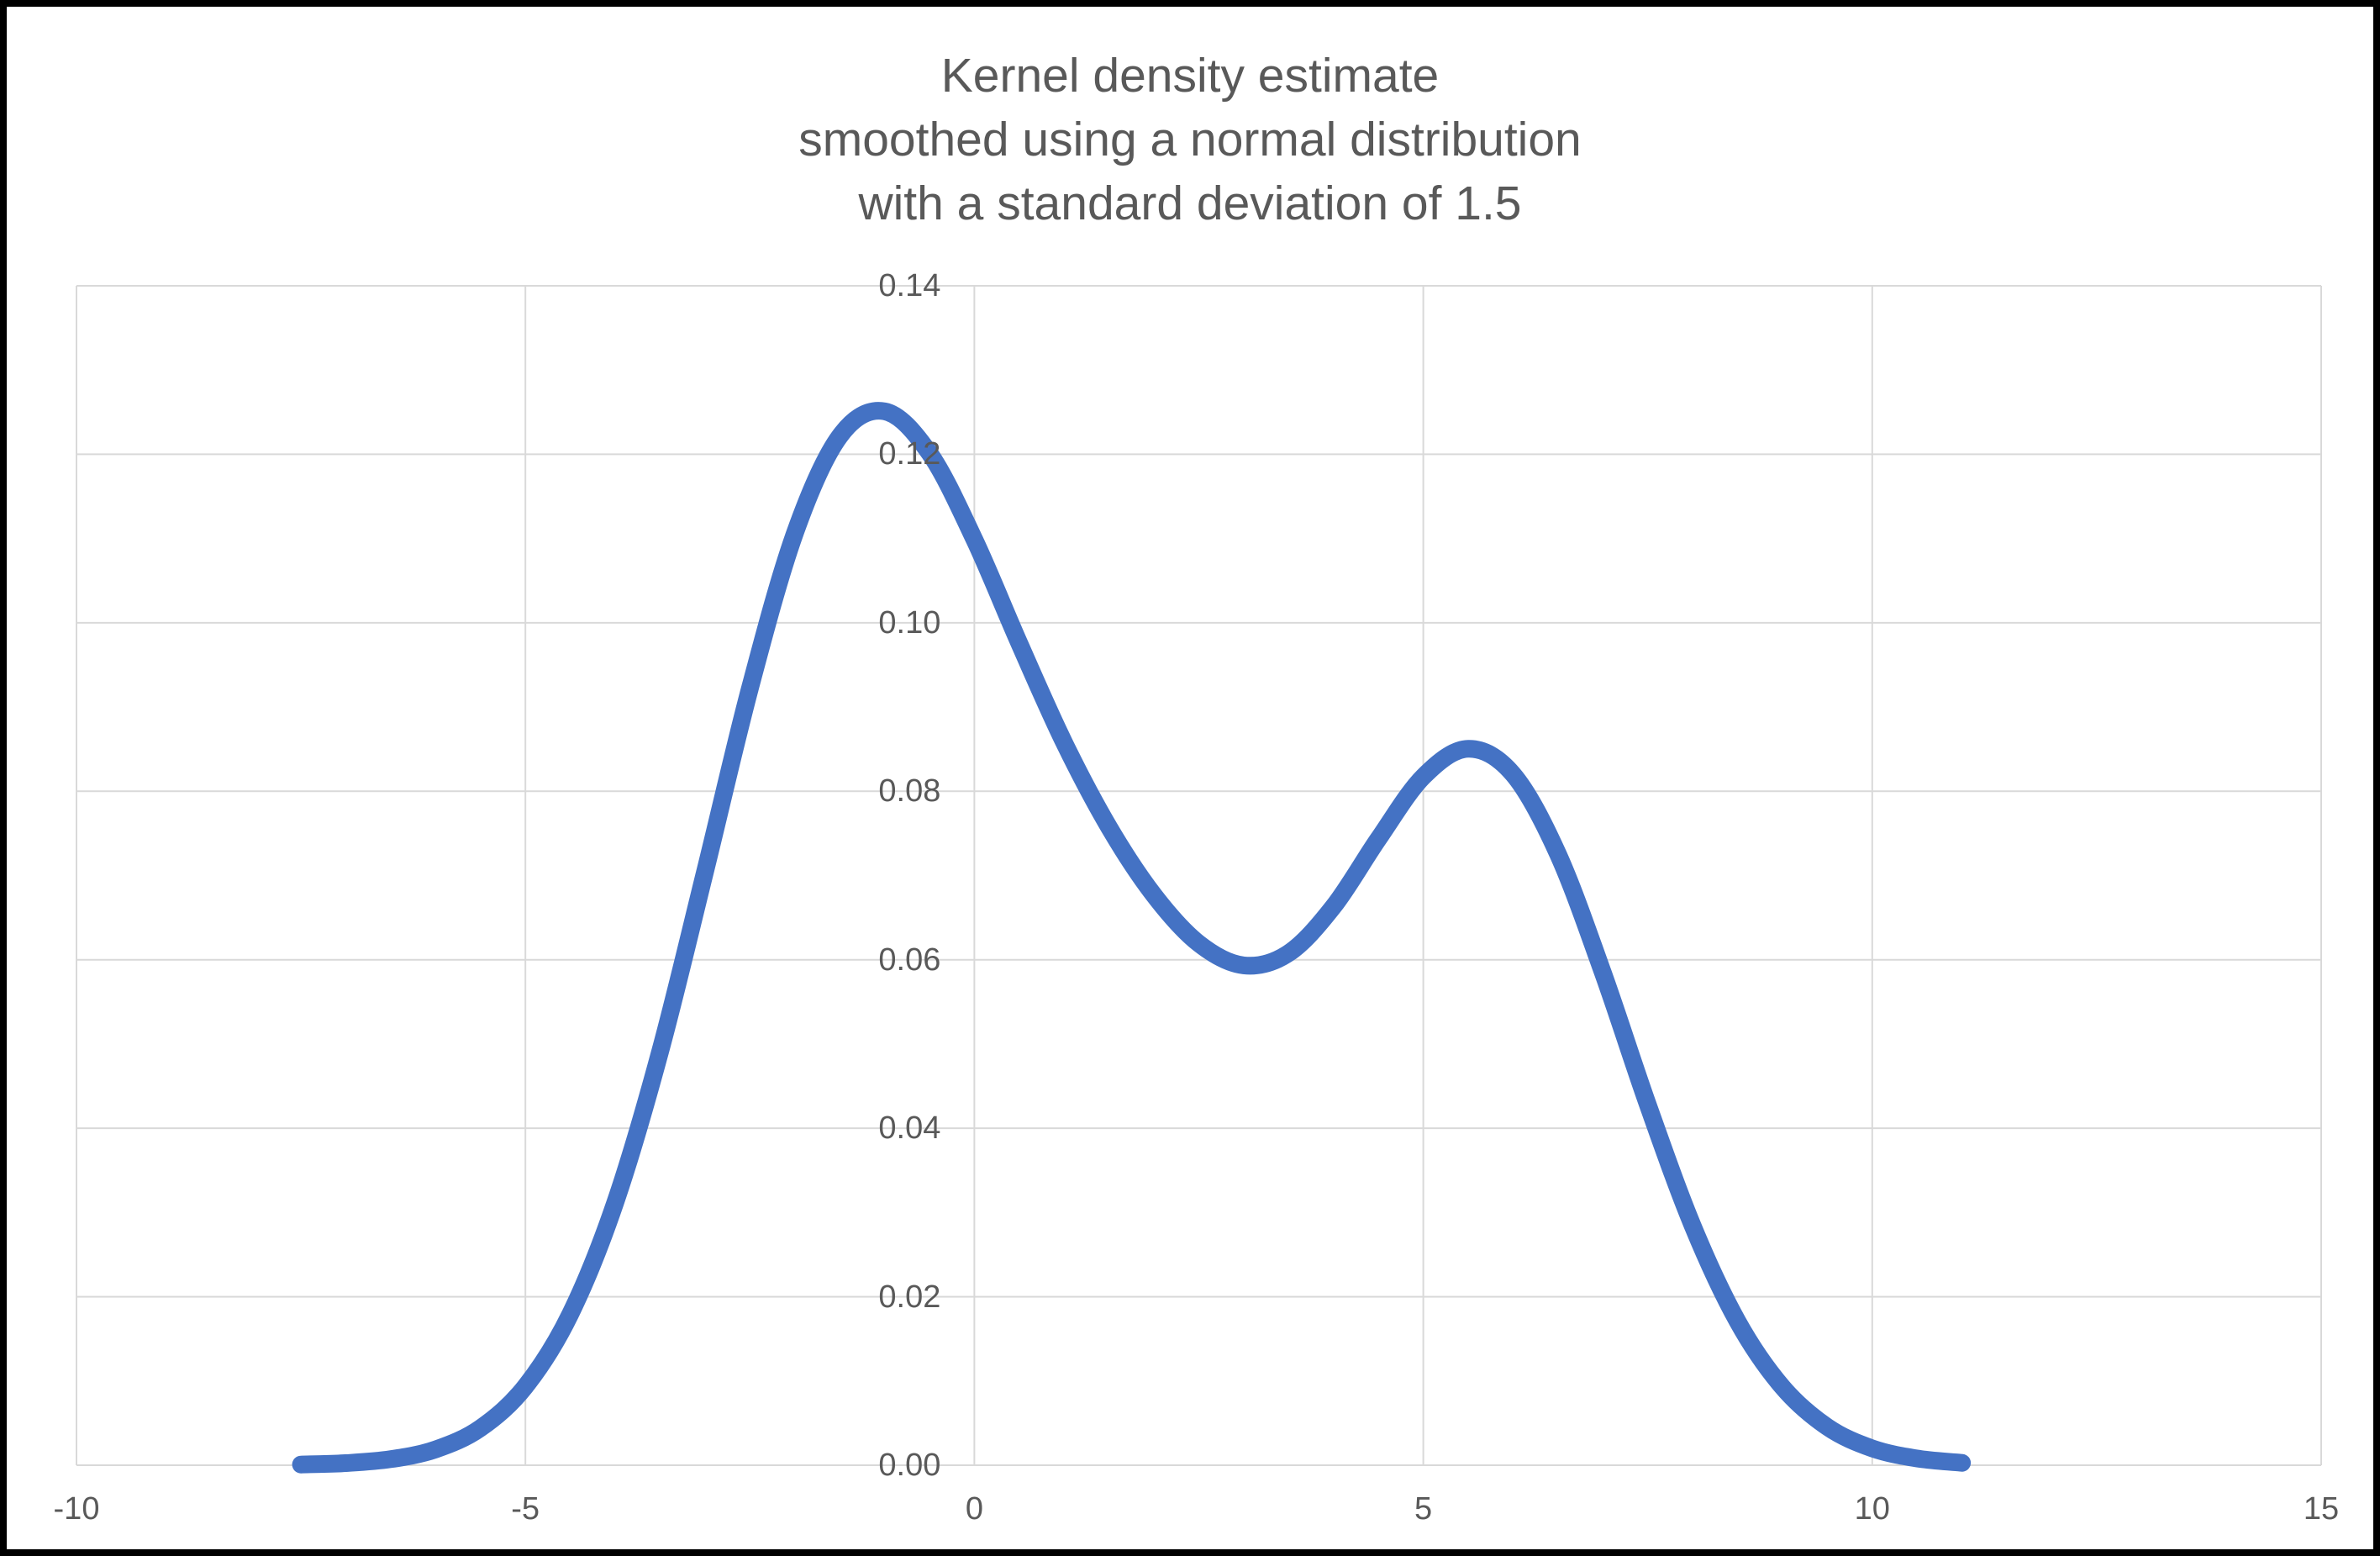  What do you see at coordinates (2321, 1509) in the screenshot?
I see `x-tick-label: 15` at bounding box center [2321, 1509].